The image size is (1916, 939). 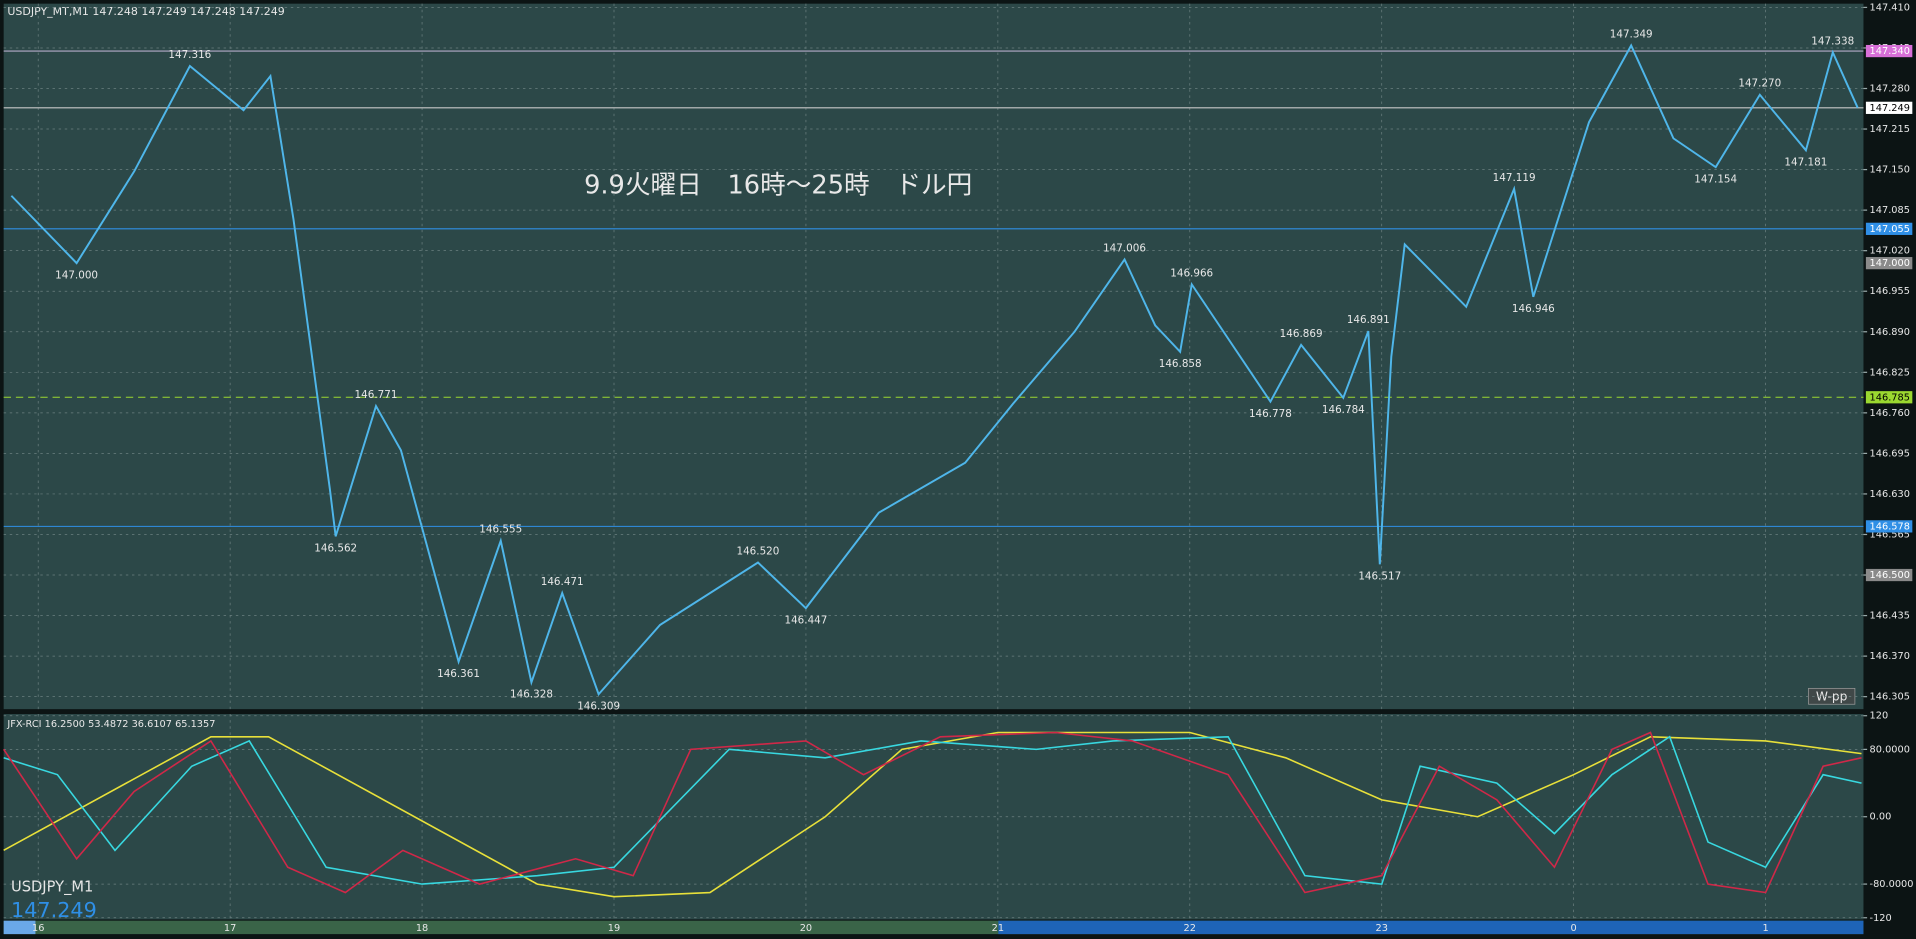 What do you see at coordinates (614, 928) in the screenshot?
I see `x-tick-label: 19` at bounding box center [614, 928].